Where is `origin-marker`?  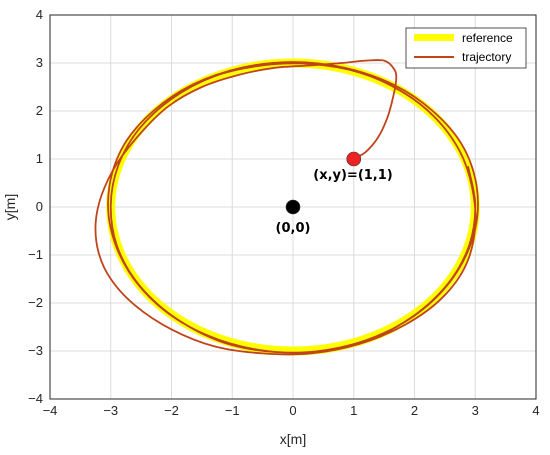
origin-marker is located at coordinates (293, 207).